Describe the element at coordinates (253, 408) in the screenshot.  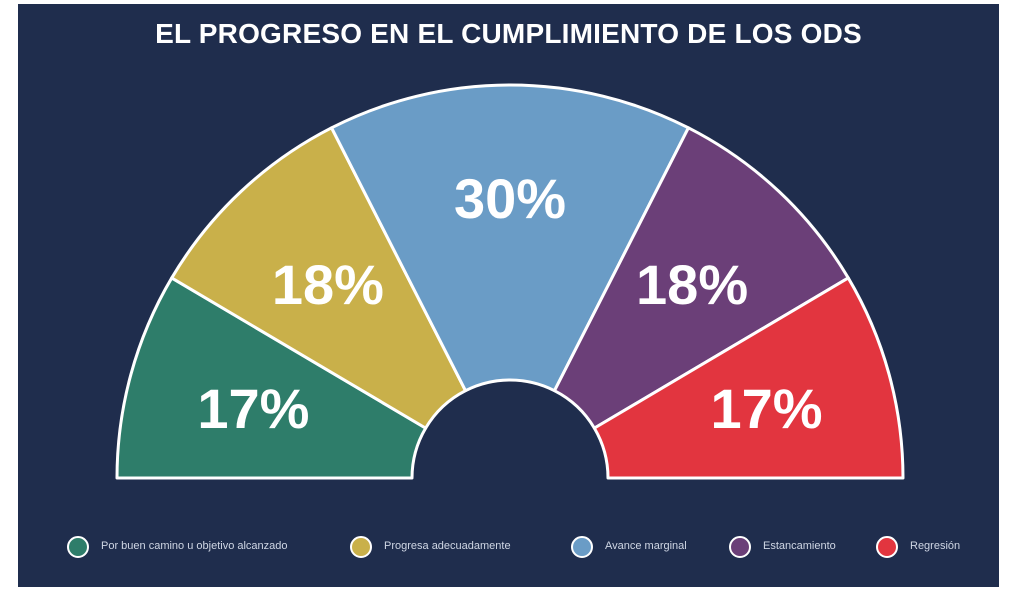
I see `slice-label-1: 17%` at that location.